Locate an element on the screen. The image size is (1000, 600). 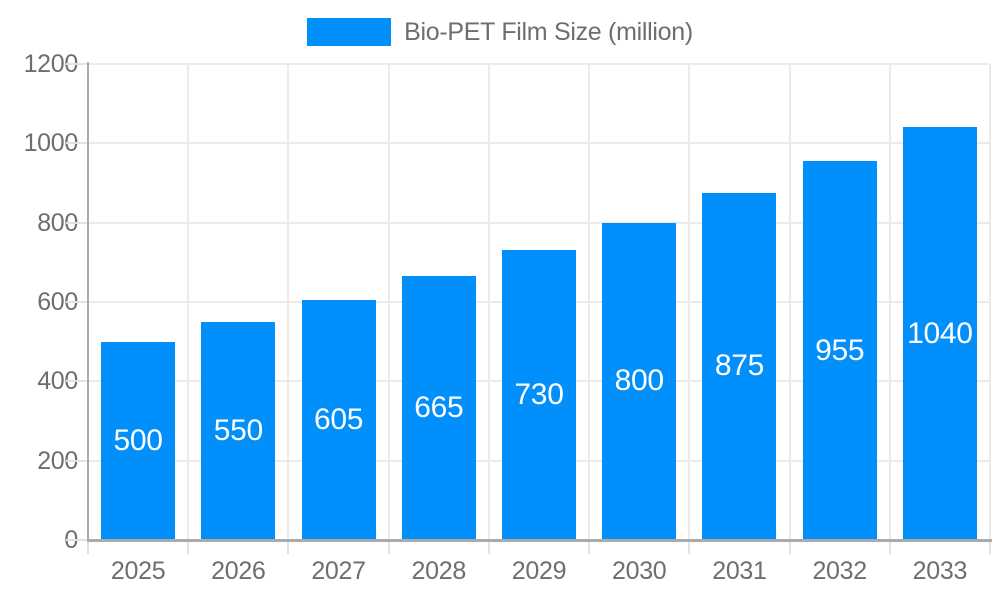
bar-value-label: 500 is located at coordinates (138, 440).